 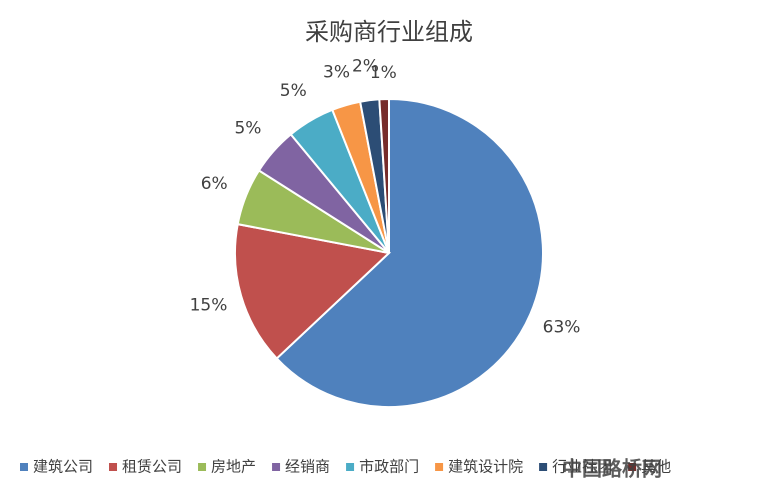 I want to click on legend-label: 经销商, so click(x=307, y=467).